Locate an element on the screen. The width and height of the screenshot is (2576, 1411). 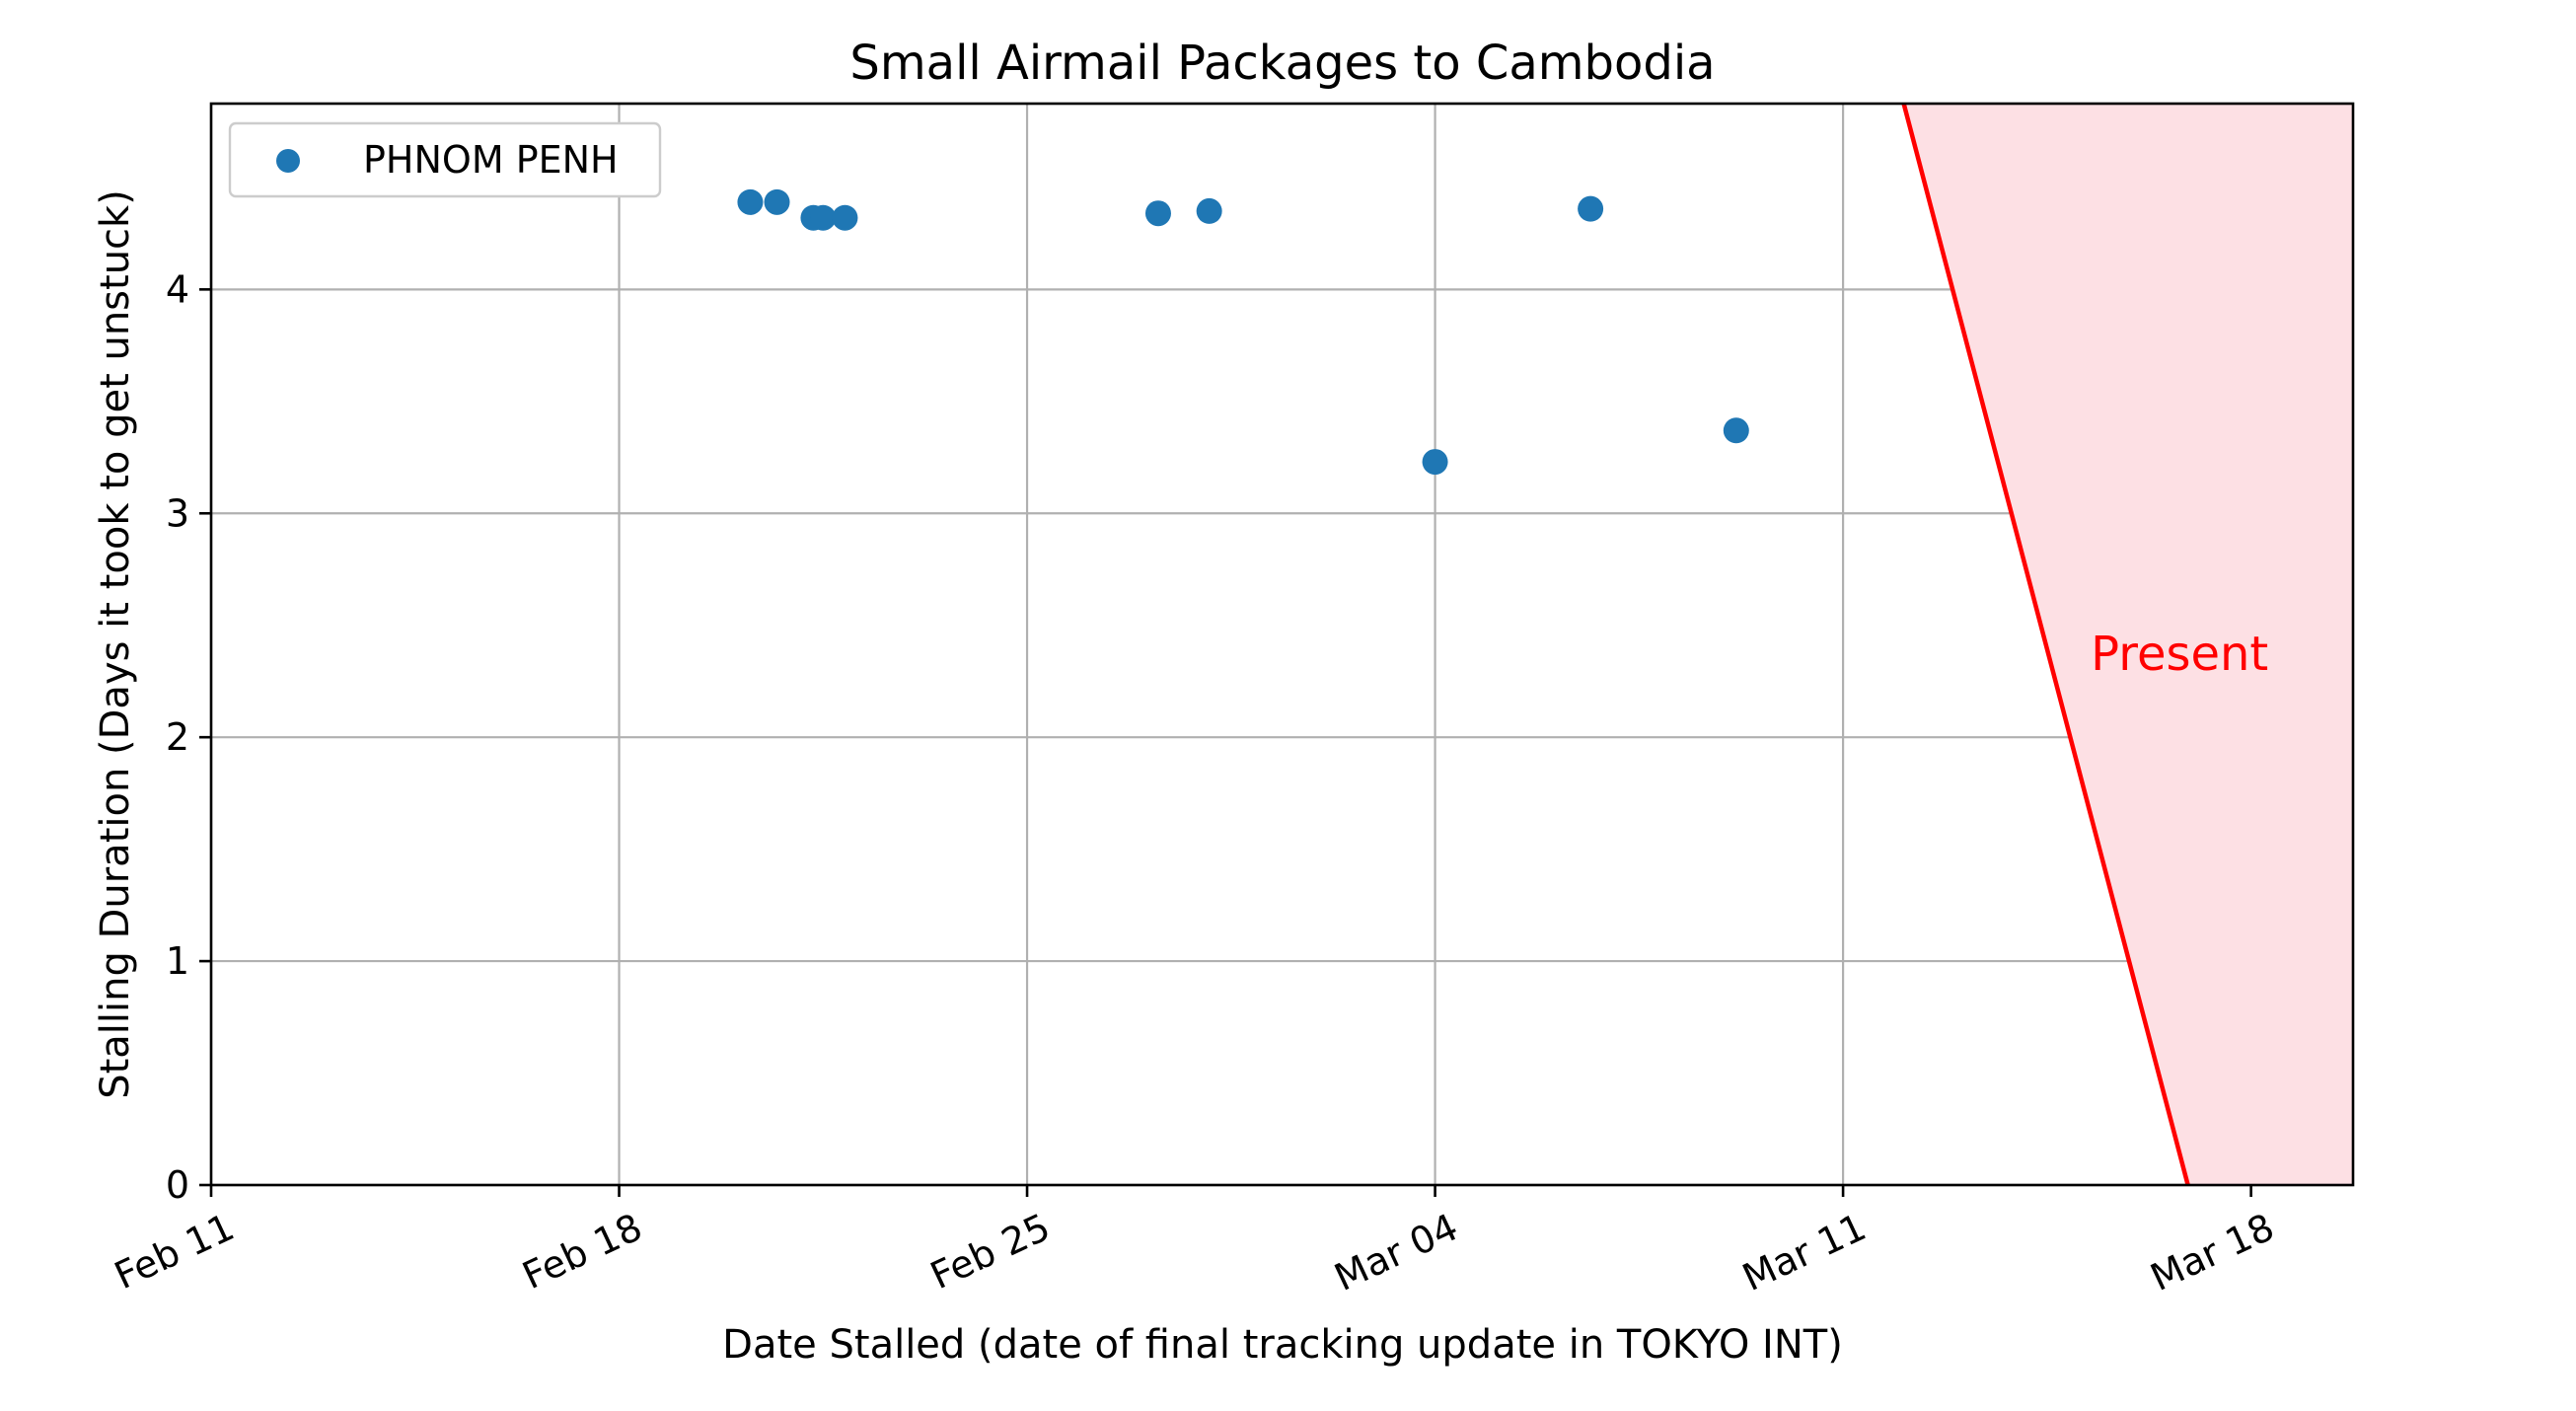
y-tick-label: 3 is located at coordinates (177, 513).